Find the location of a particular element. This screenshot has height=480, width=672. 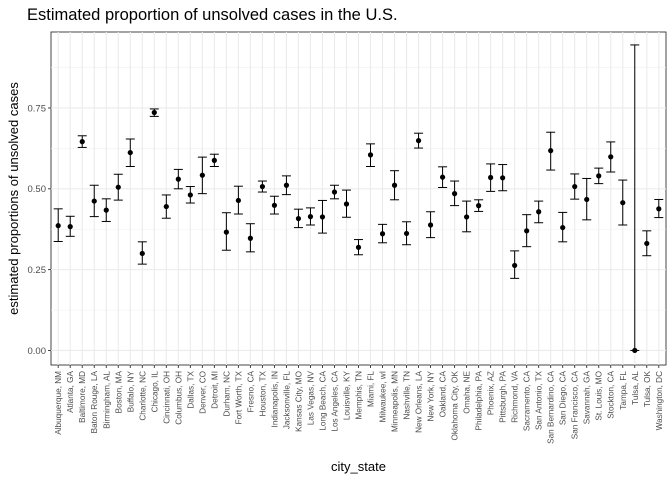

x-tick-label: Oakland, CA is located at coordinates (443, 393).